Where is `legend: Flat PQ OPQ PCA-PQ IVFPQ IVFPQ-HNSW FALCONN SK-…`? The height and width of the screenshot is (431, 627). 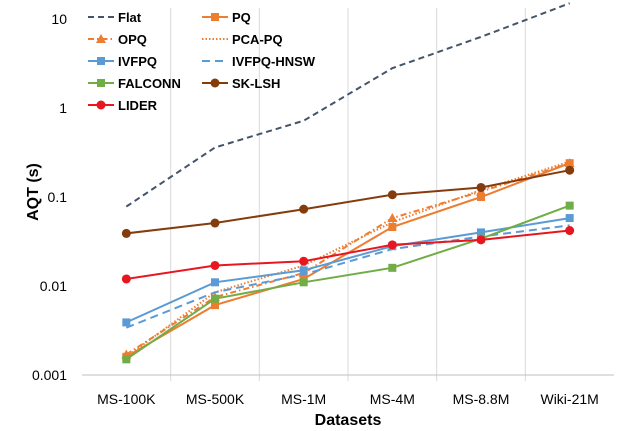
legend: Flat PQ OPQ PCA-PQ IVFPQ IVFPQ-HNSW FALCONN SK-… is located at coordinates (202, 61).